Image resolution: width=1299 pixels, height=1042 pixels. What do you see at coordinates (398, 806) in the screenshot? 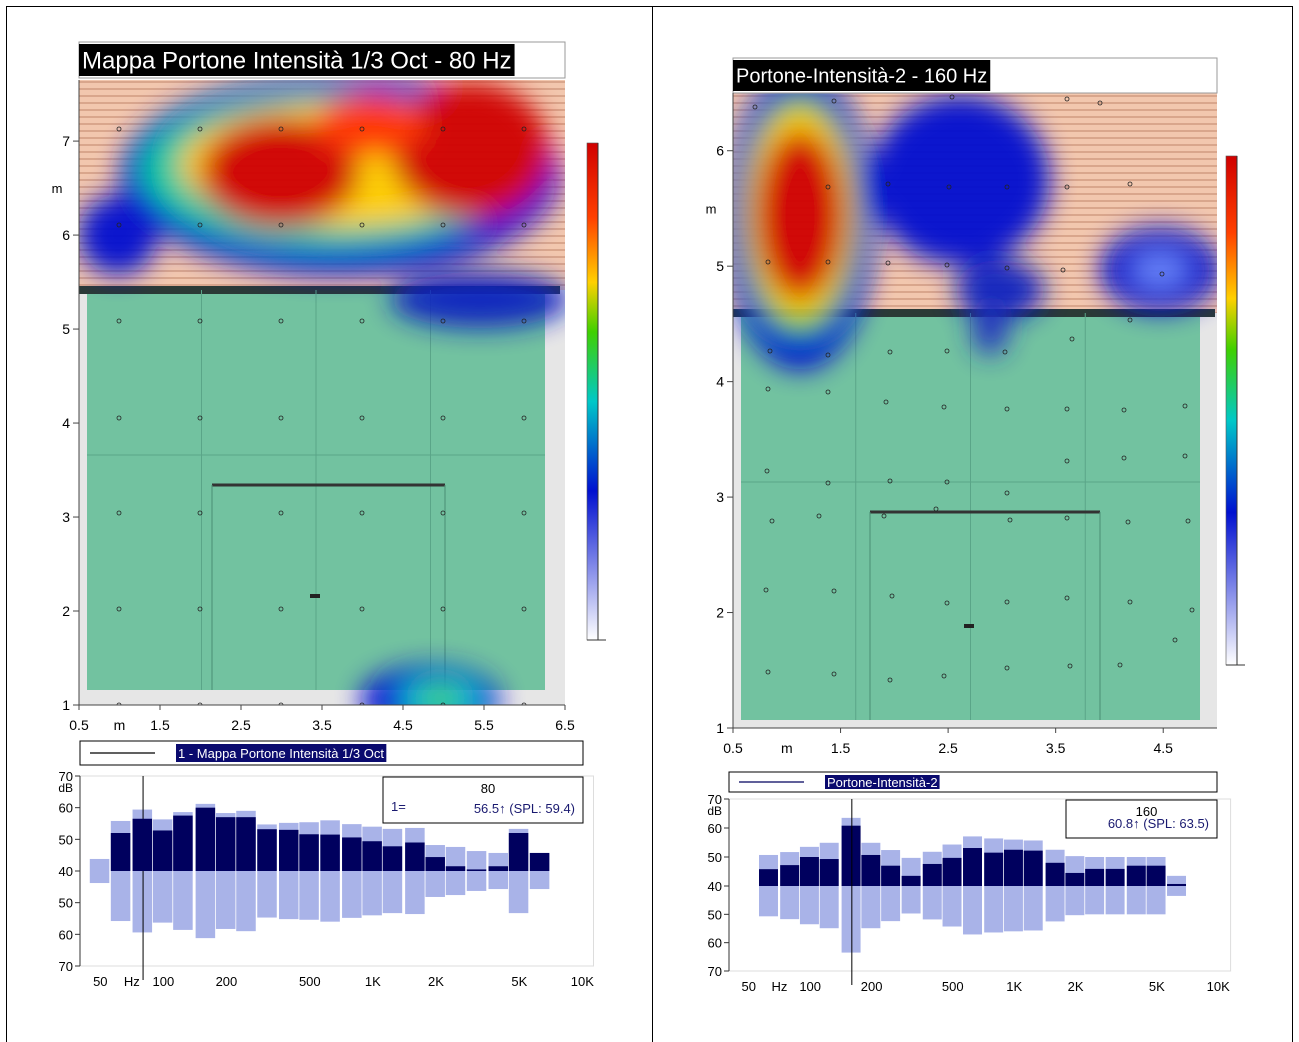
I see `readout-label: 1=` at bounding box center [398, 806].